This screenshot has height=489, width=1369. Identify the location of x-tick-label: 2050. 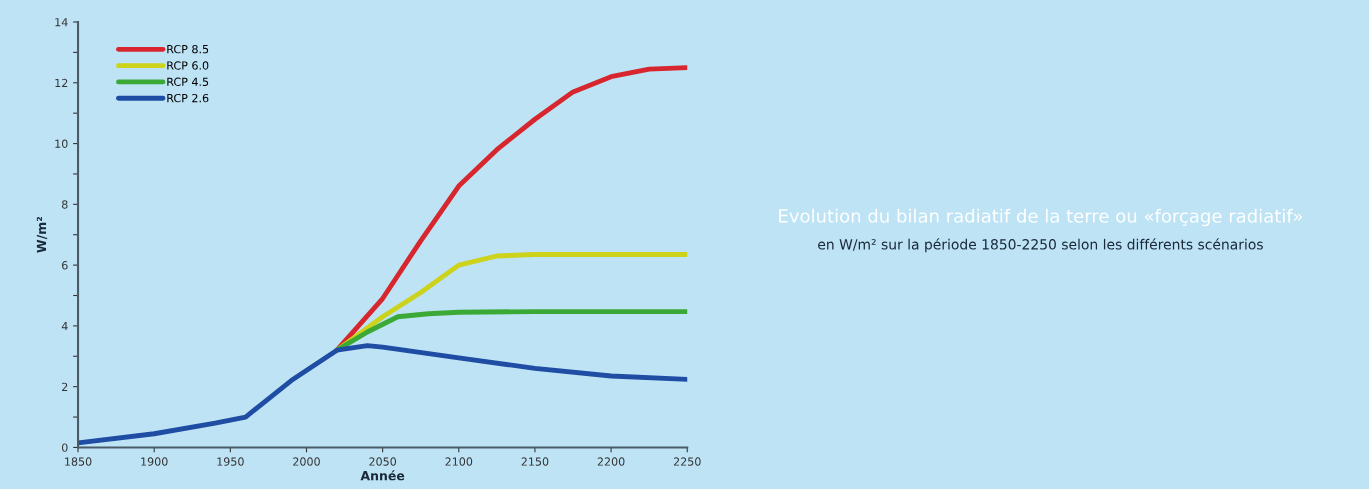
(383, 461).